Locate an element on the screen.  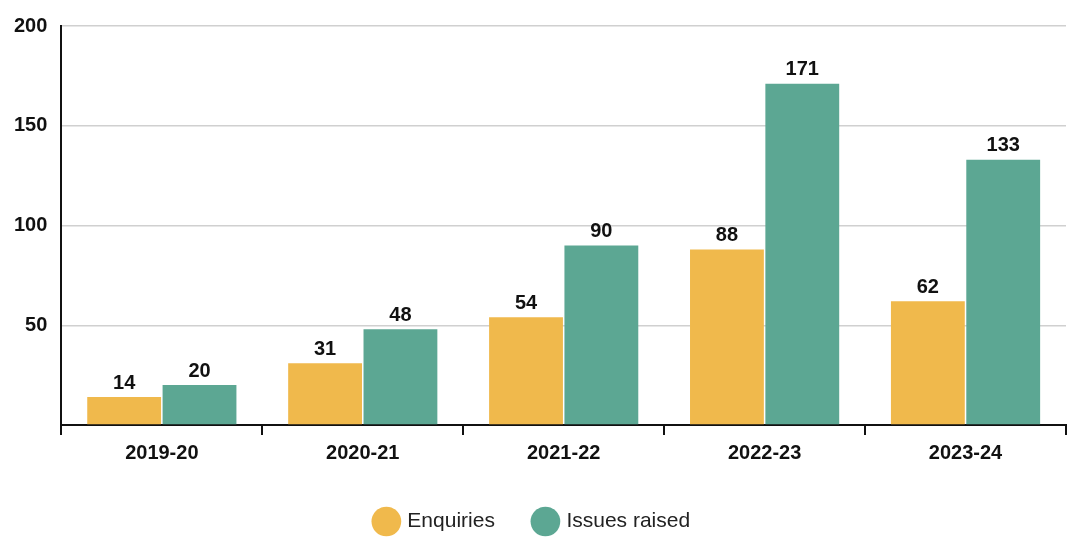
data-label: 133 is located at coordinates (1003, 144).